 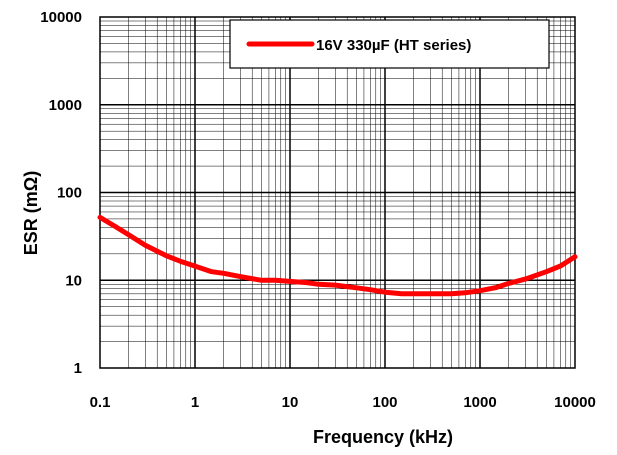 What do you see at coordinates (65, 105) in the screenshot?
I see `y-tick-label: 1000` at bounding box center [65, 105].